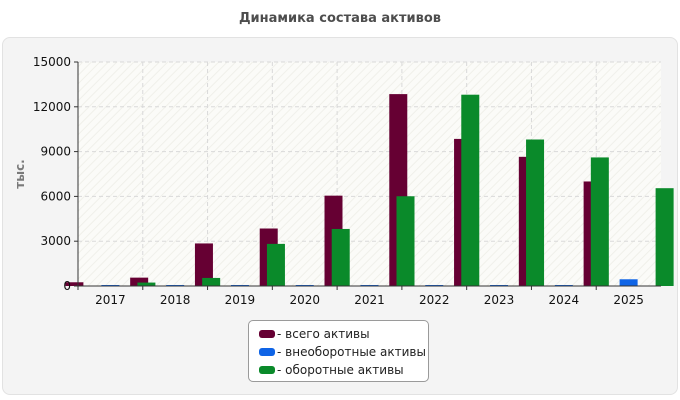 This screenshot has width=680, height=400. I want to click on legend-item-current: - оборотные активы, so click(343, 370).